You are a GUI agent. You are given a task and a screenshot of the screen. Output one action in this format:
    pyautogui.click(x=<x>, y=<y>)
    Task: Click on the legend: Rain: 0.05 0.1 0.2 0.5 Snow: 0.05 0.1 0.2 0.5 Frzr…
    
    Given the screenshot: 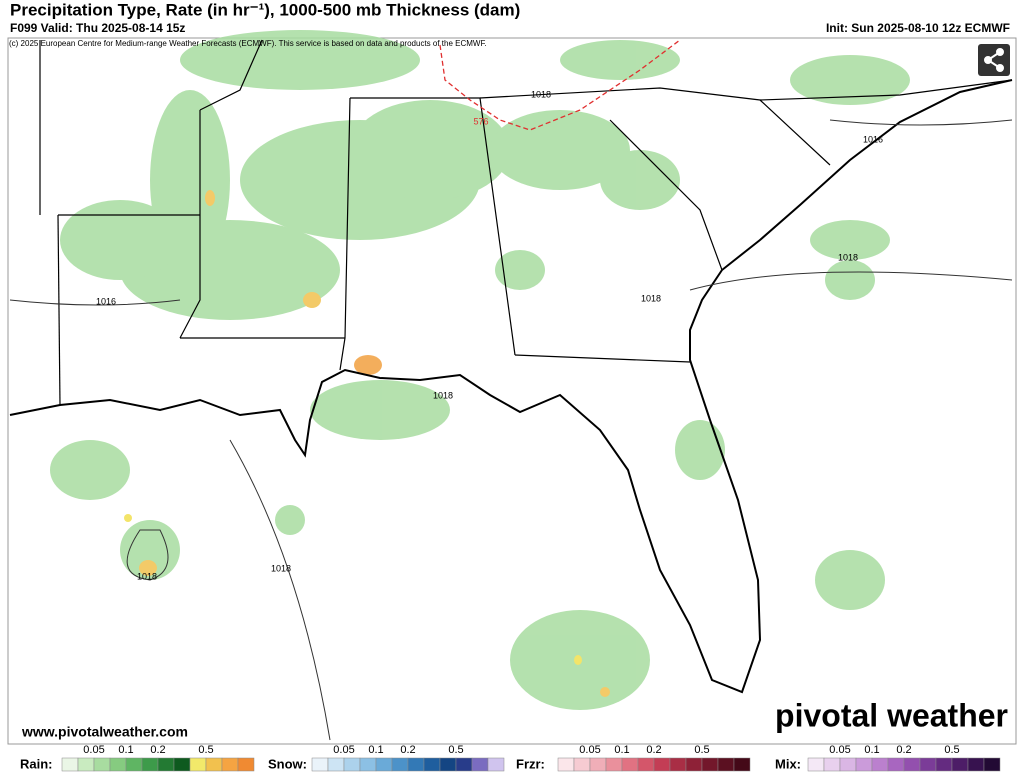 What is the action you would take?
    pyautogui.click(x=510, y=758)
    